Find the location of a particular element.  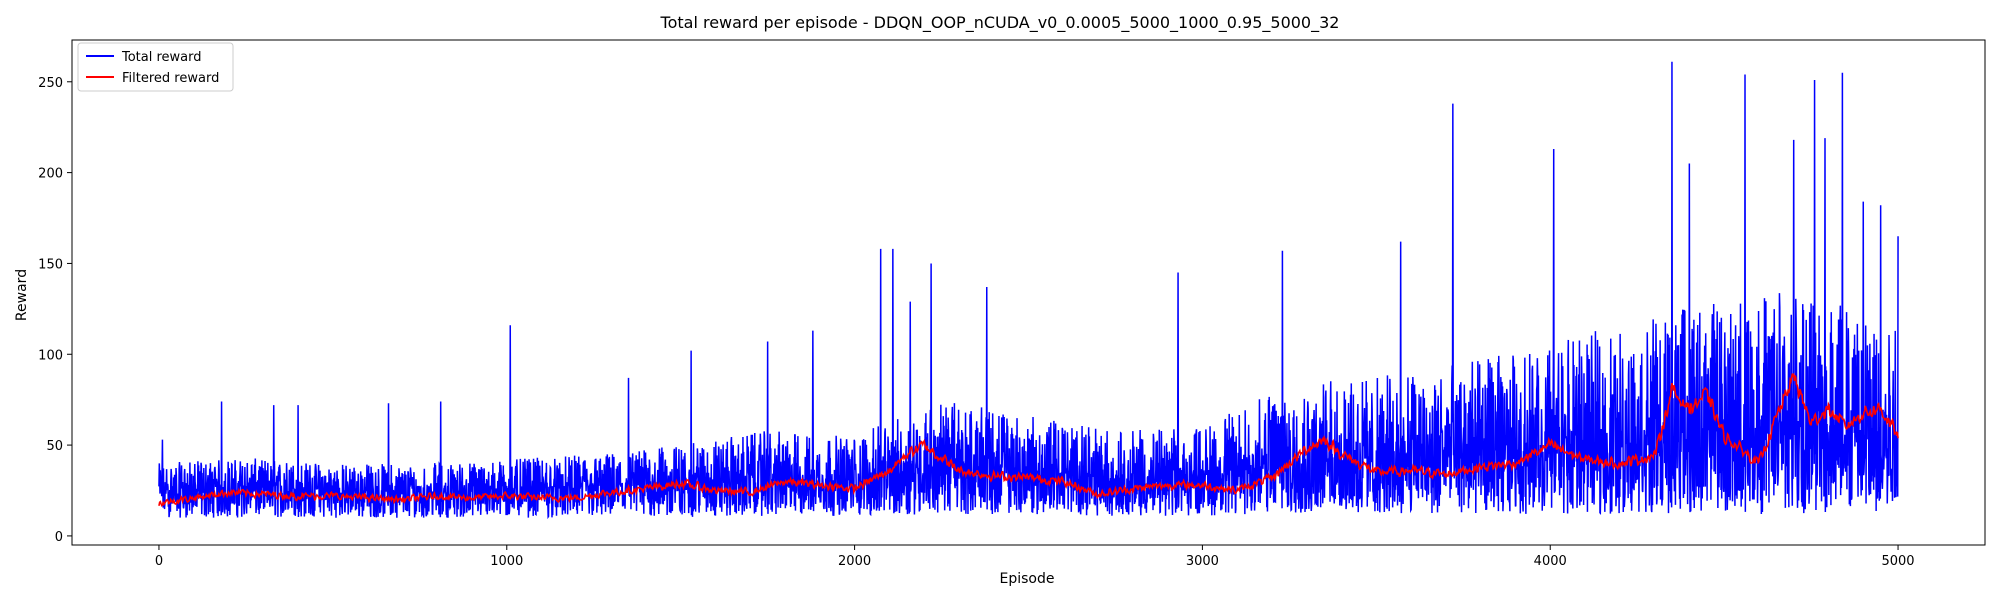

y-tick-label: 250 is located at coordinates (50, 83).